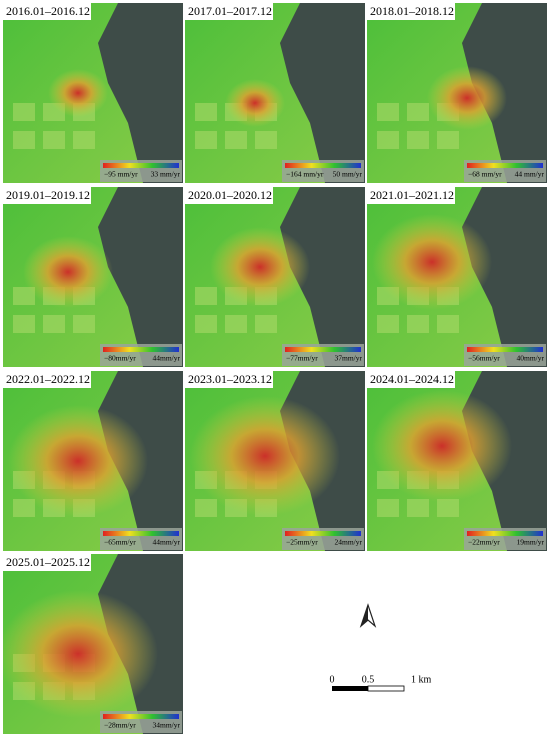 This screenshot has width=550, height=743. What do you see at coordinates (349, 358) in the screenshot?
I see `colorbar-max: 37mm/yr` at bounding box center [349, 358].